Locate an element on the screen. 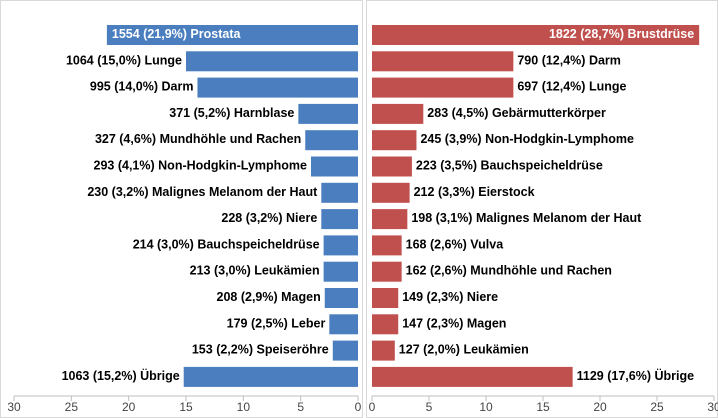 Image resolution: width=718 pixels, height=418 pixels. bar-label: 230 (3,2%) Malignes Melanom der Haut is located at coordinates (202, 192).